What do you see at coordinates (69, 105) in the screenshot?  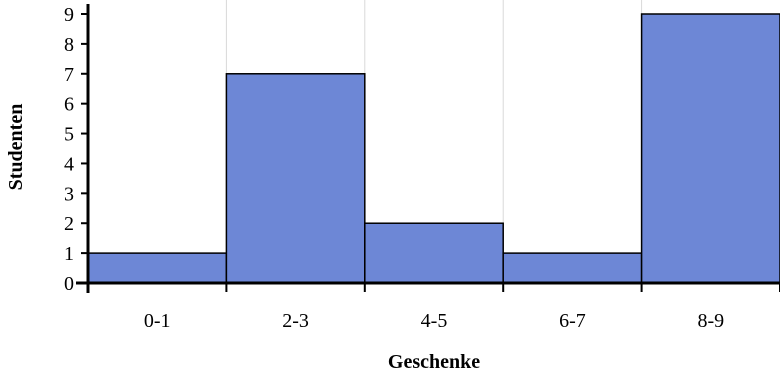 I see `y-tick-label: 6` at bounding box center [69, 105].